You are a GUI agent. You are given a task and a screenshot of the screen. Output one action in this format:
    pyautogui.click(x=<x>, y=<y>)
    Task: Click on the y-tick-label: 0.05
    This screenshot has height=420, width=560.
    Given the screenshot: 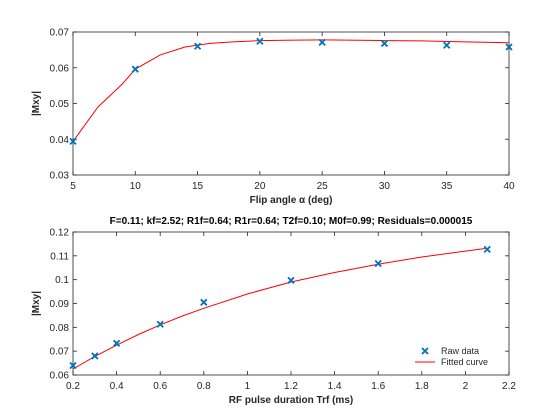 What is the action you would take?
    pyautogui.click(x=60, y=104)
    